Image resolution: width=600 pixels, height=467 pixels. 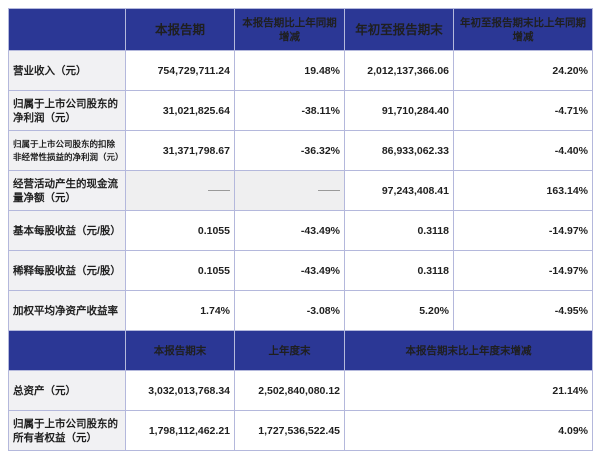 I want to click on header-row-2: 本报告期末 上年度末 本报告期末比上年度末增减, so click(x=300, y=350).